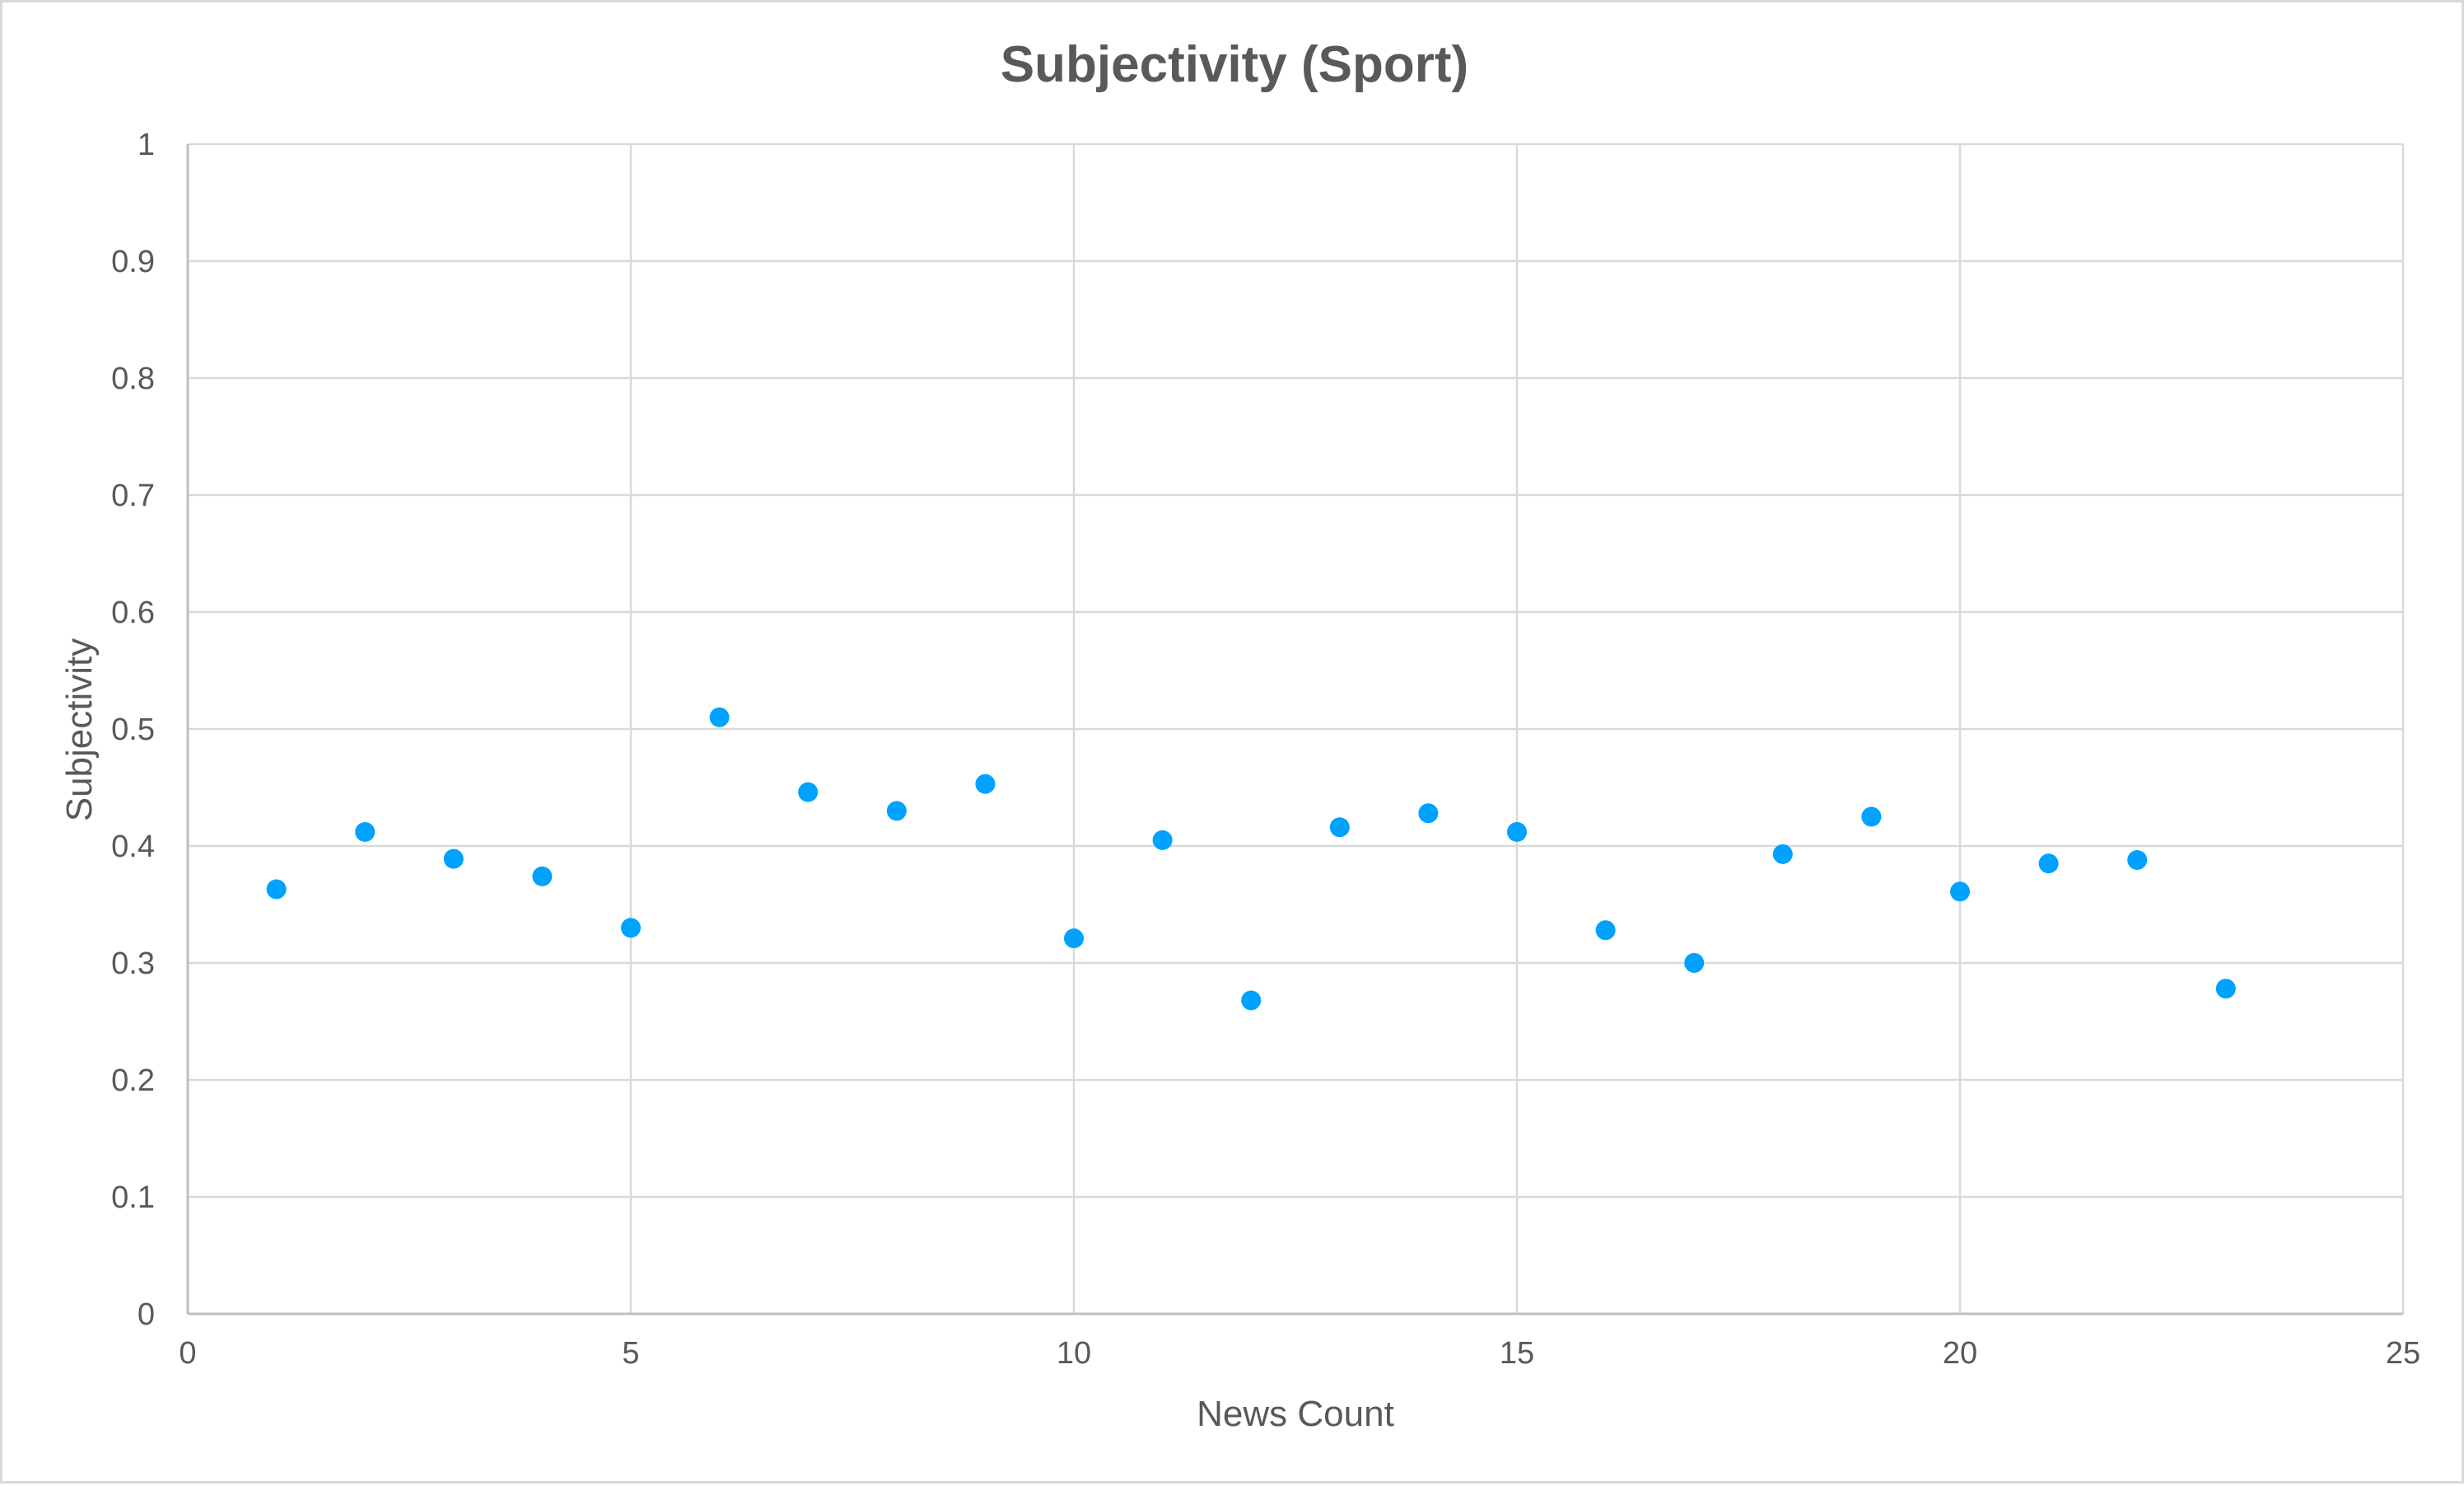  Describe the element at coordinates (133, 379) in the screenshot. I see `y-tick-label: 0.8` at that location.